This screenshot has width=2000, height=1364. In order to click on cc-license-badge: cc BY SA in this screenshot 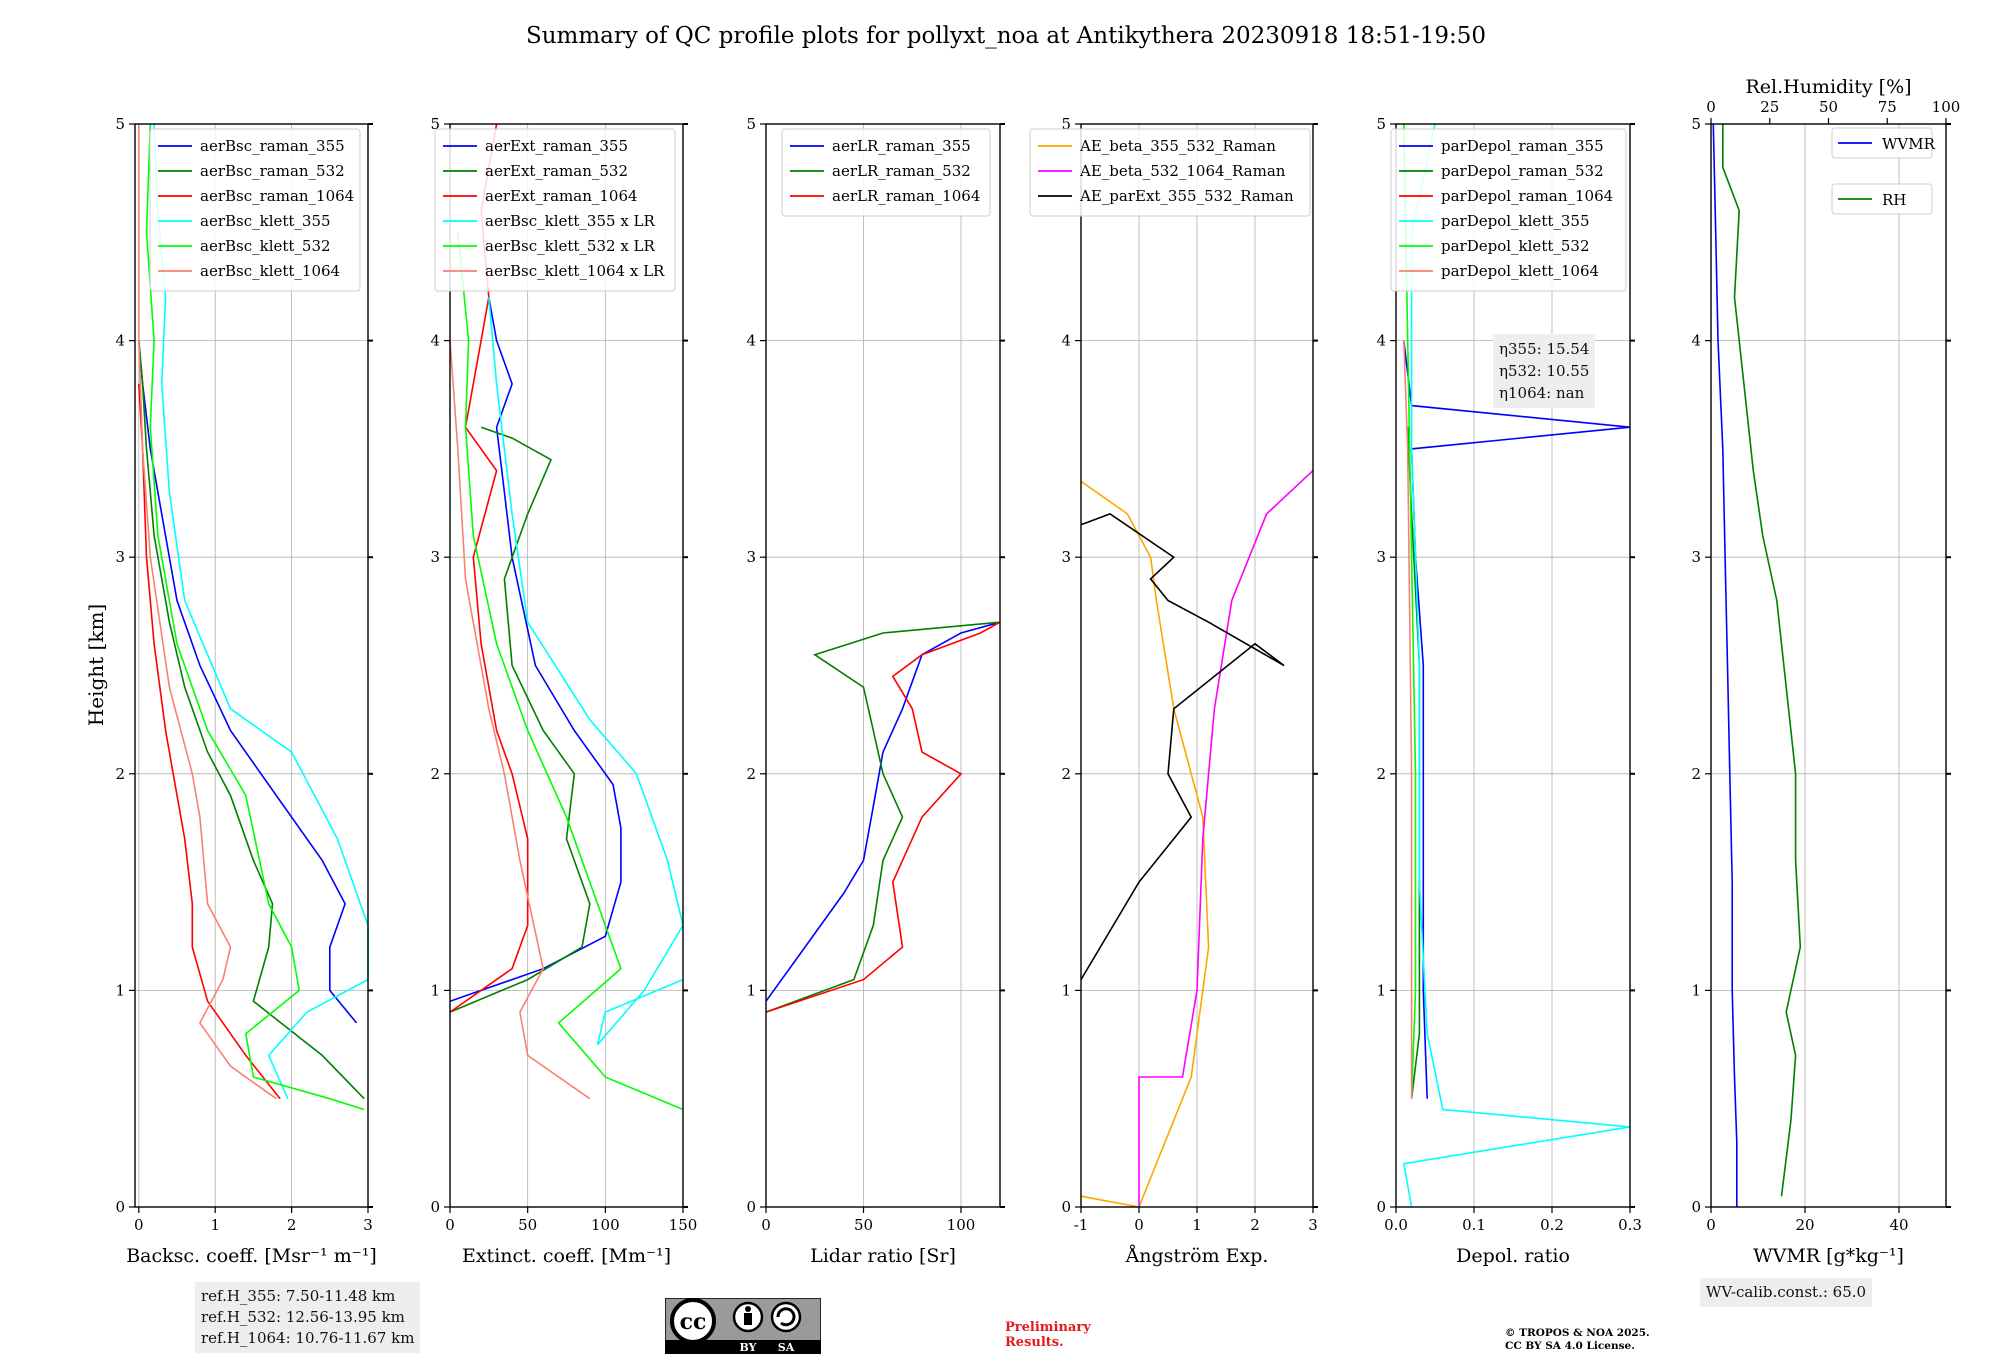, I will do `click(743, 1326)`.